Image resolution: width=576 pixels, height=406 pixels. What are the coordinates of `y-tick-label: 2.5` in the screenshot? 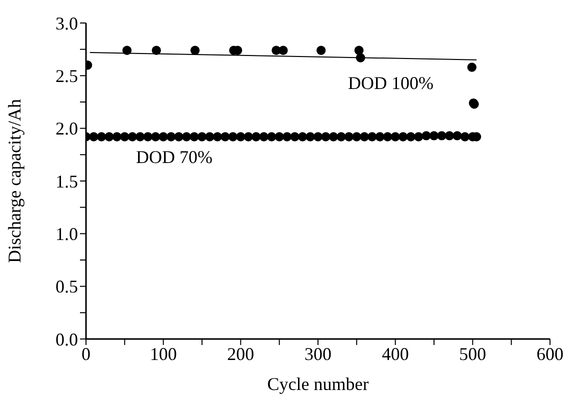 It's located at (67, 76).